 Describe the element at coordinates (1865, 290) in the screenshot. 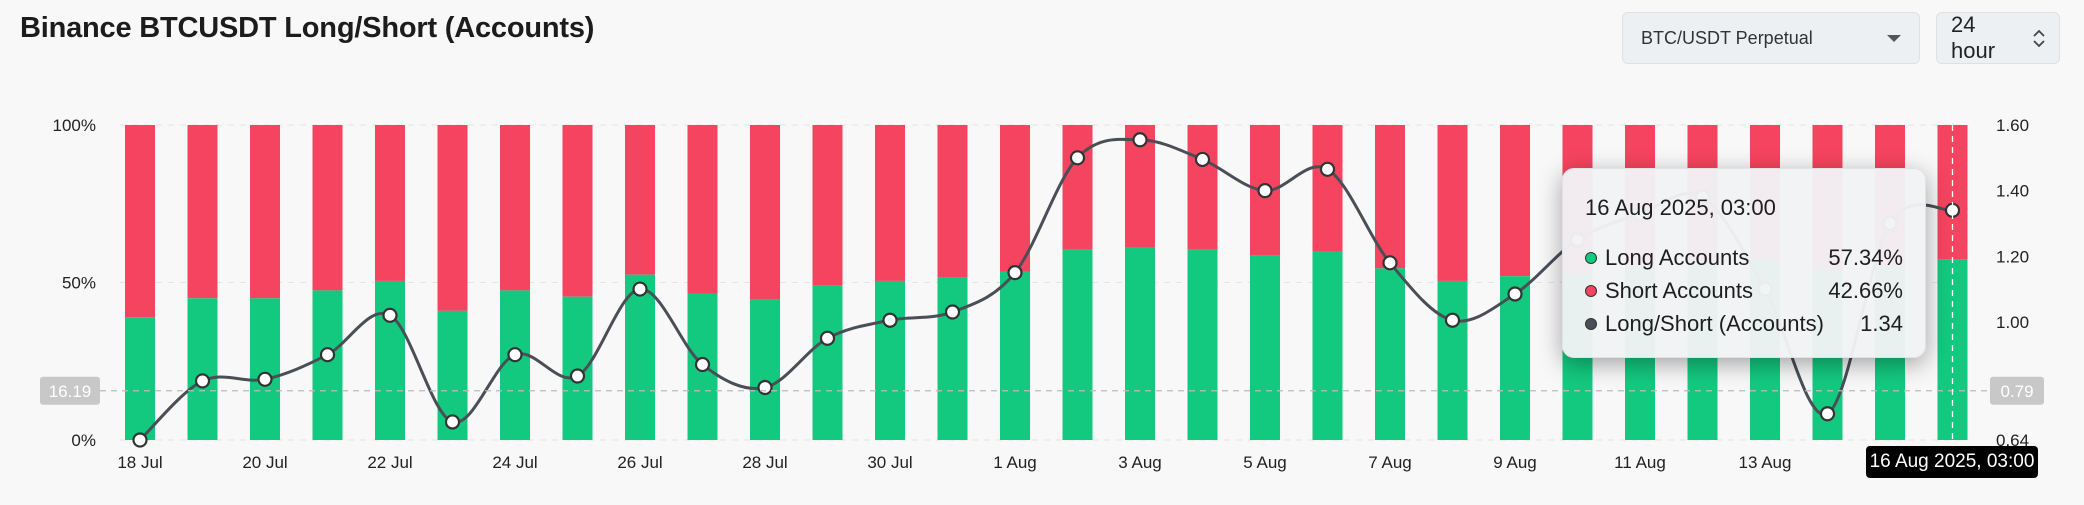

I see `tooltip-value: 42.66%` at that location.